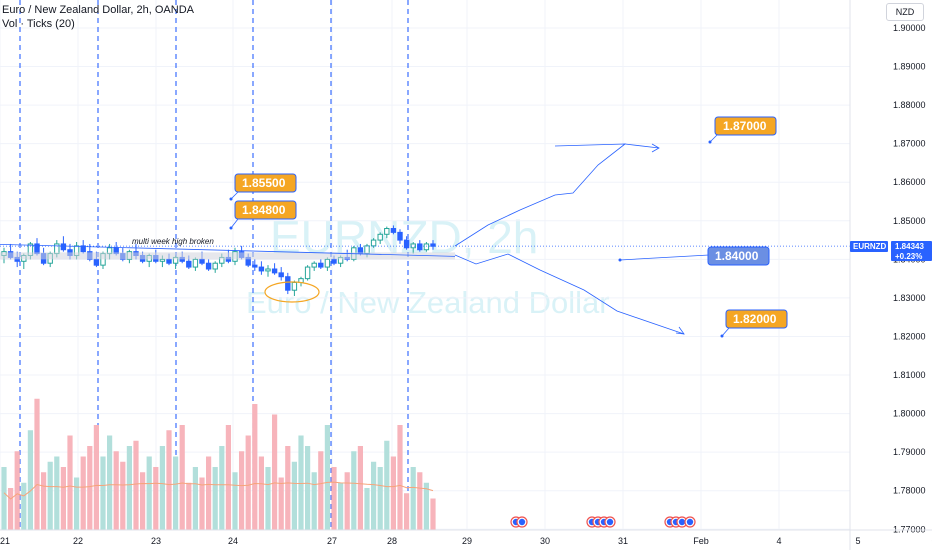  Describe the element at coordinates (905, 12) in the screenshot. I see `currency-button: NZD` at that location.